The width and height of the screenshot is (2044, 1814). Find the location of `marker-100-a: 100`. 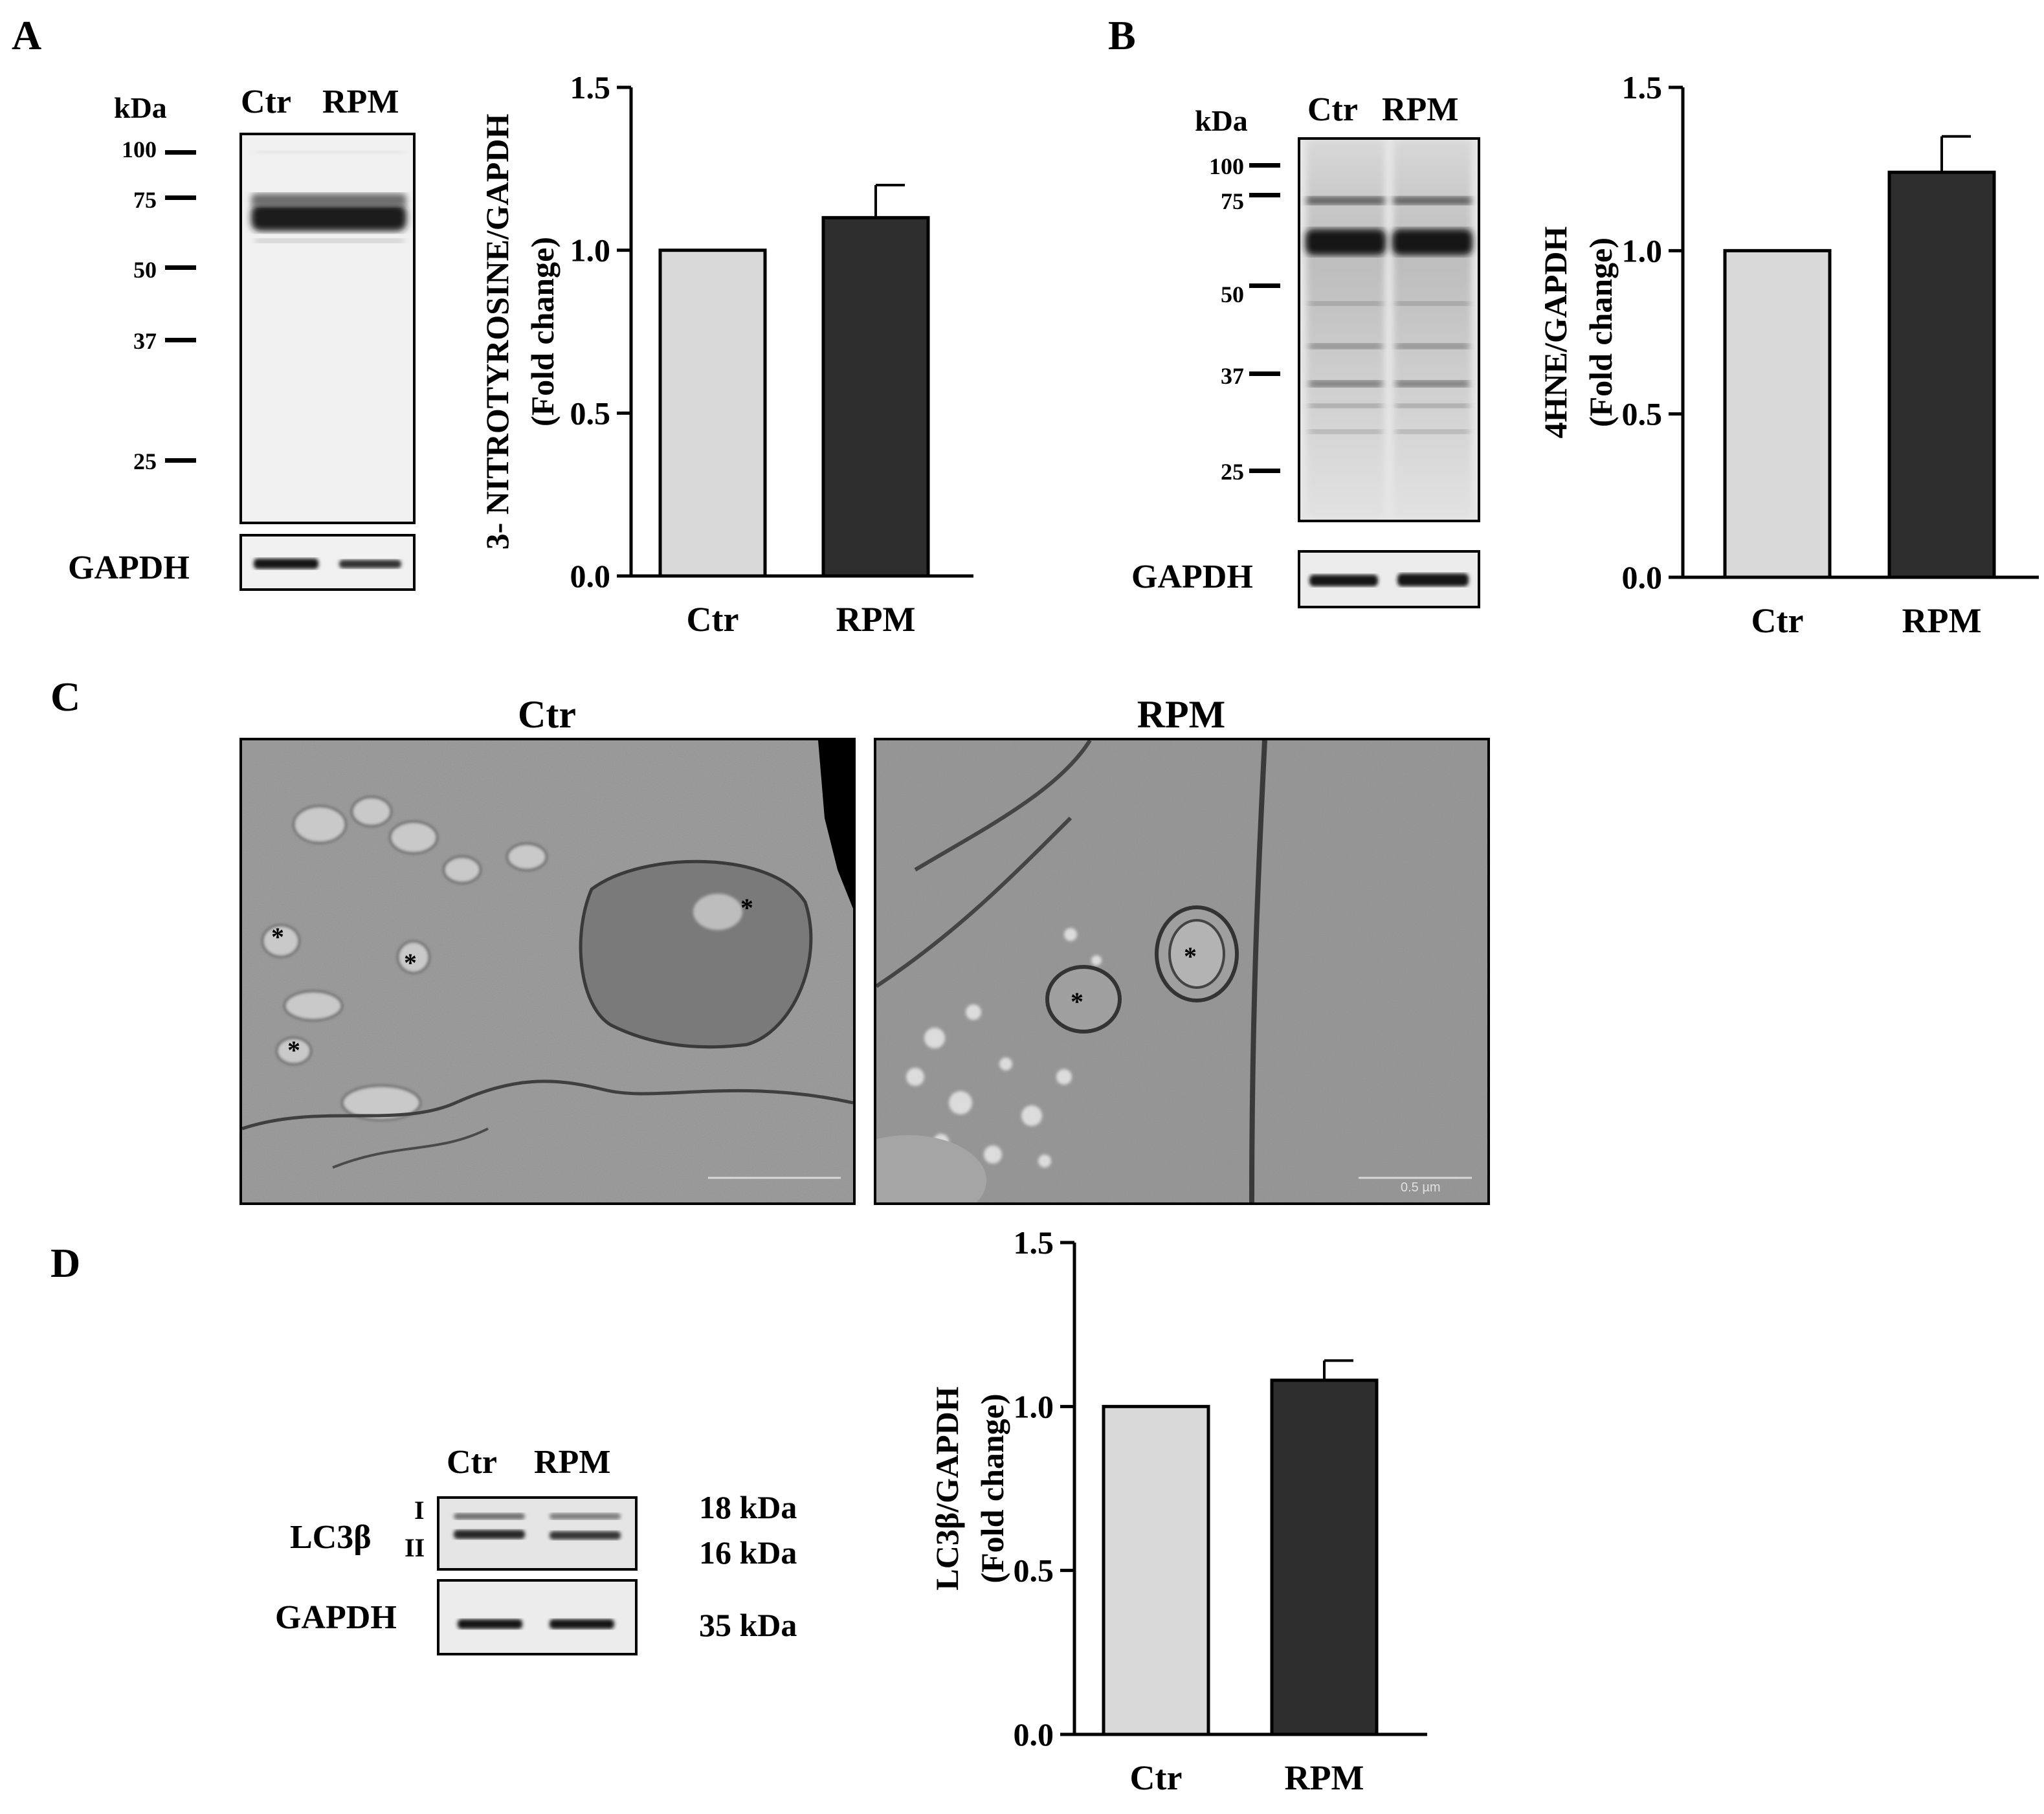

marker-100-a: 100 is located at coordinates (139, 149).